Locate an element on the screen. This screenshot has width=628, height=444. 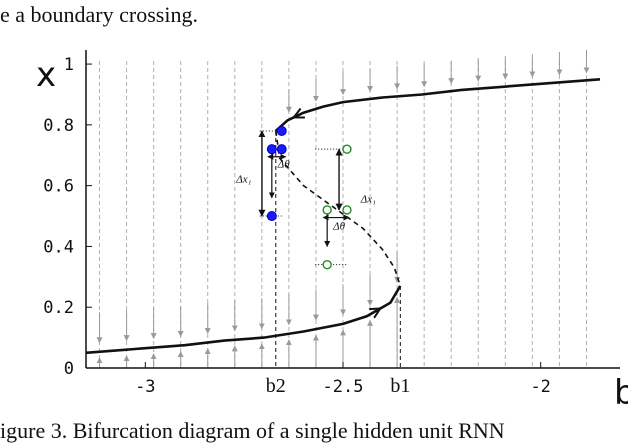
caption-top: e a boundary crossing. is located at coordinates (99, 14).